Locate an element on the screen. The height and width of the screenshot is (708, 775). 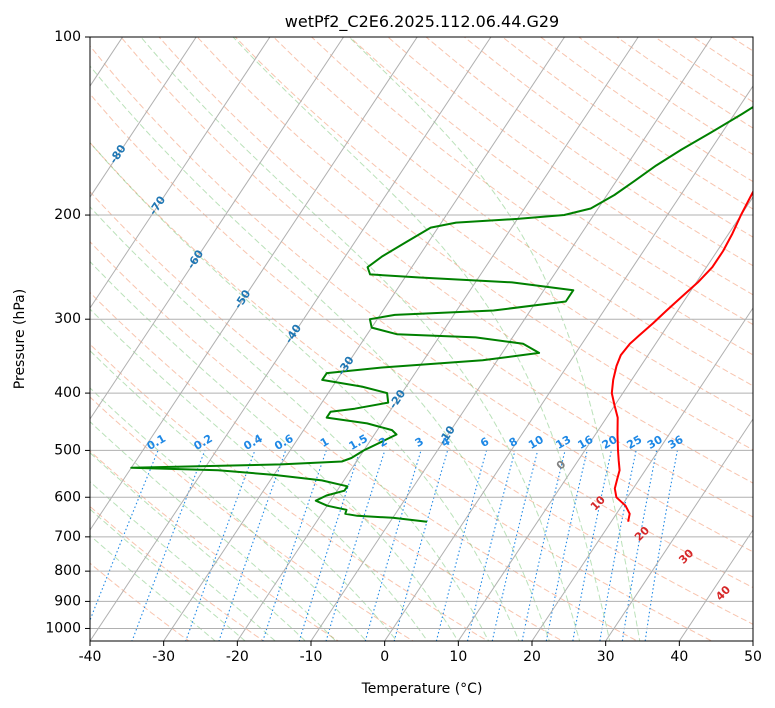
y-tick-label: 900 is located at coordinates (67, 601).